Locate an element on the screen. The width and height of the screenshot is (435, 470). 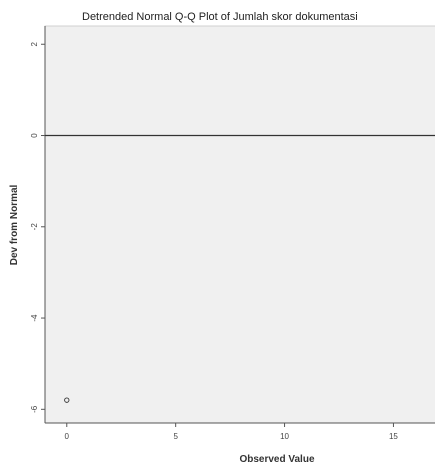
x-axis-title: Observed Value is located at coordinates (276, 459).